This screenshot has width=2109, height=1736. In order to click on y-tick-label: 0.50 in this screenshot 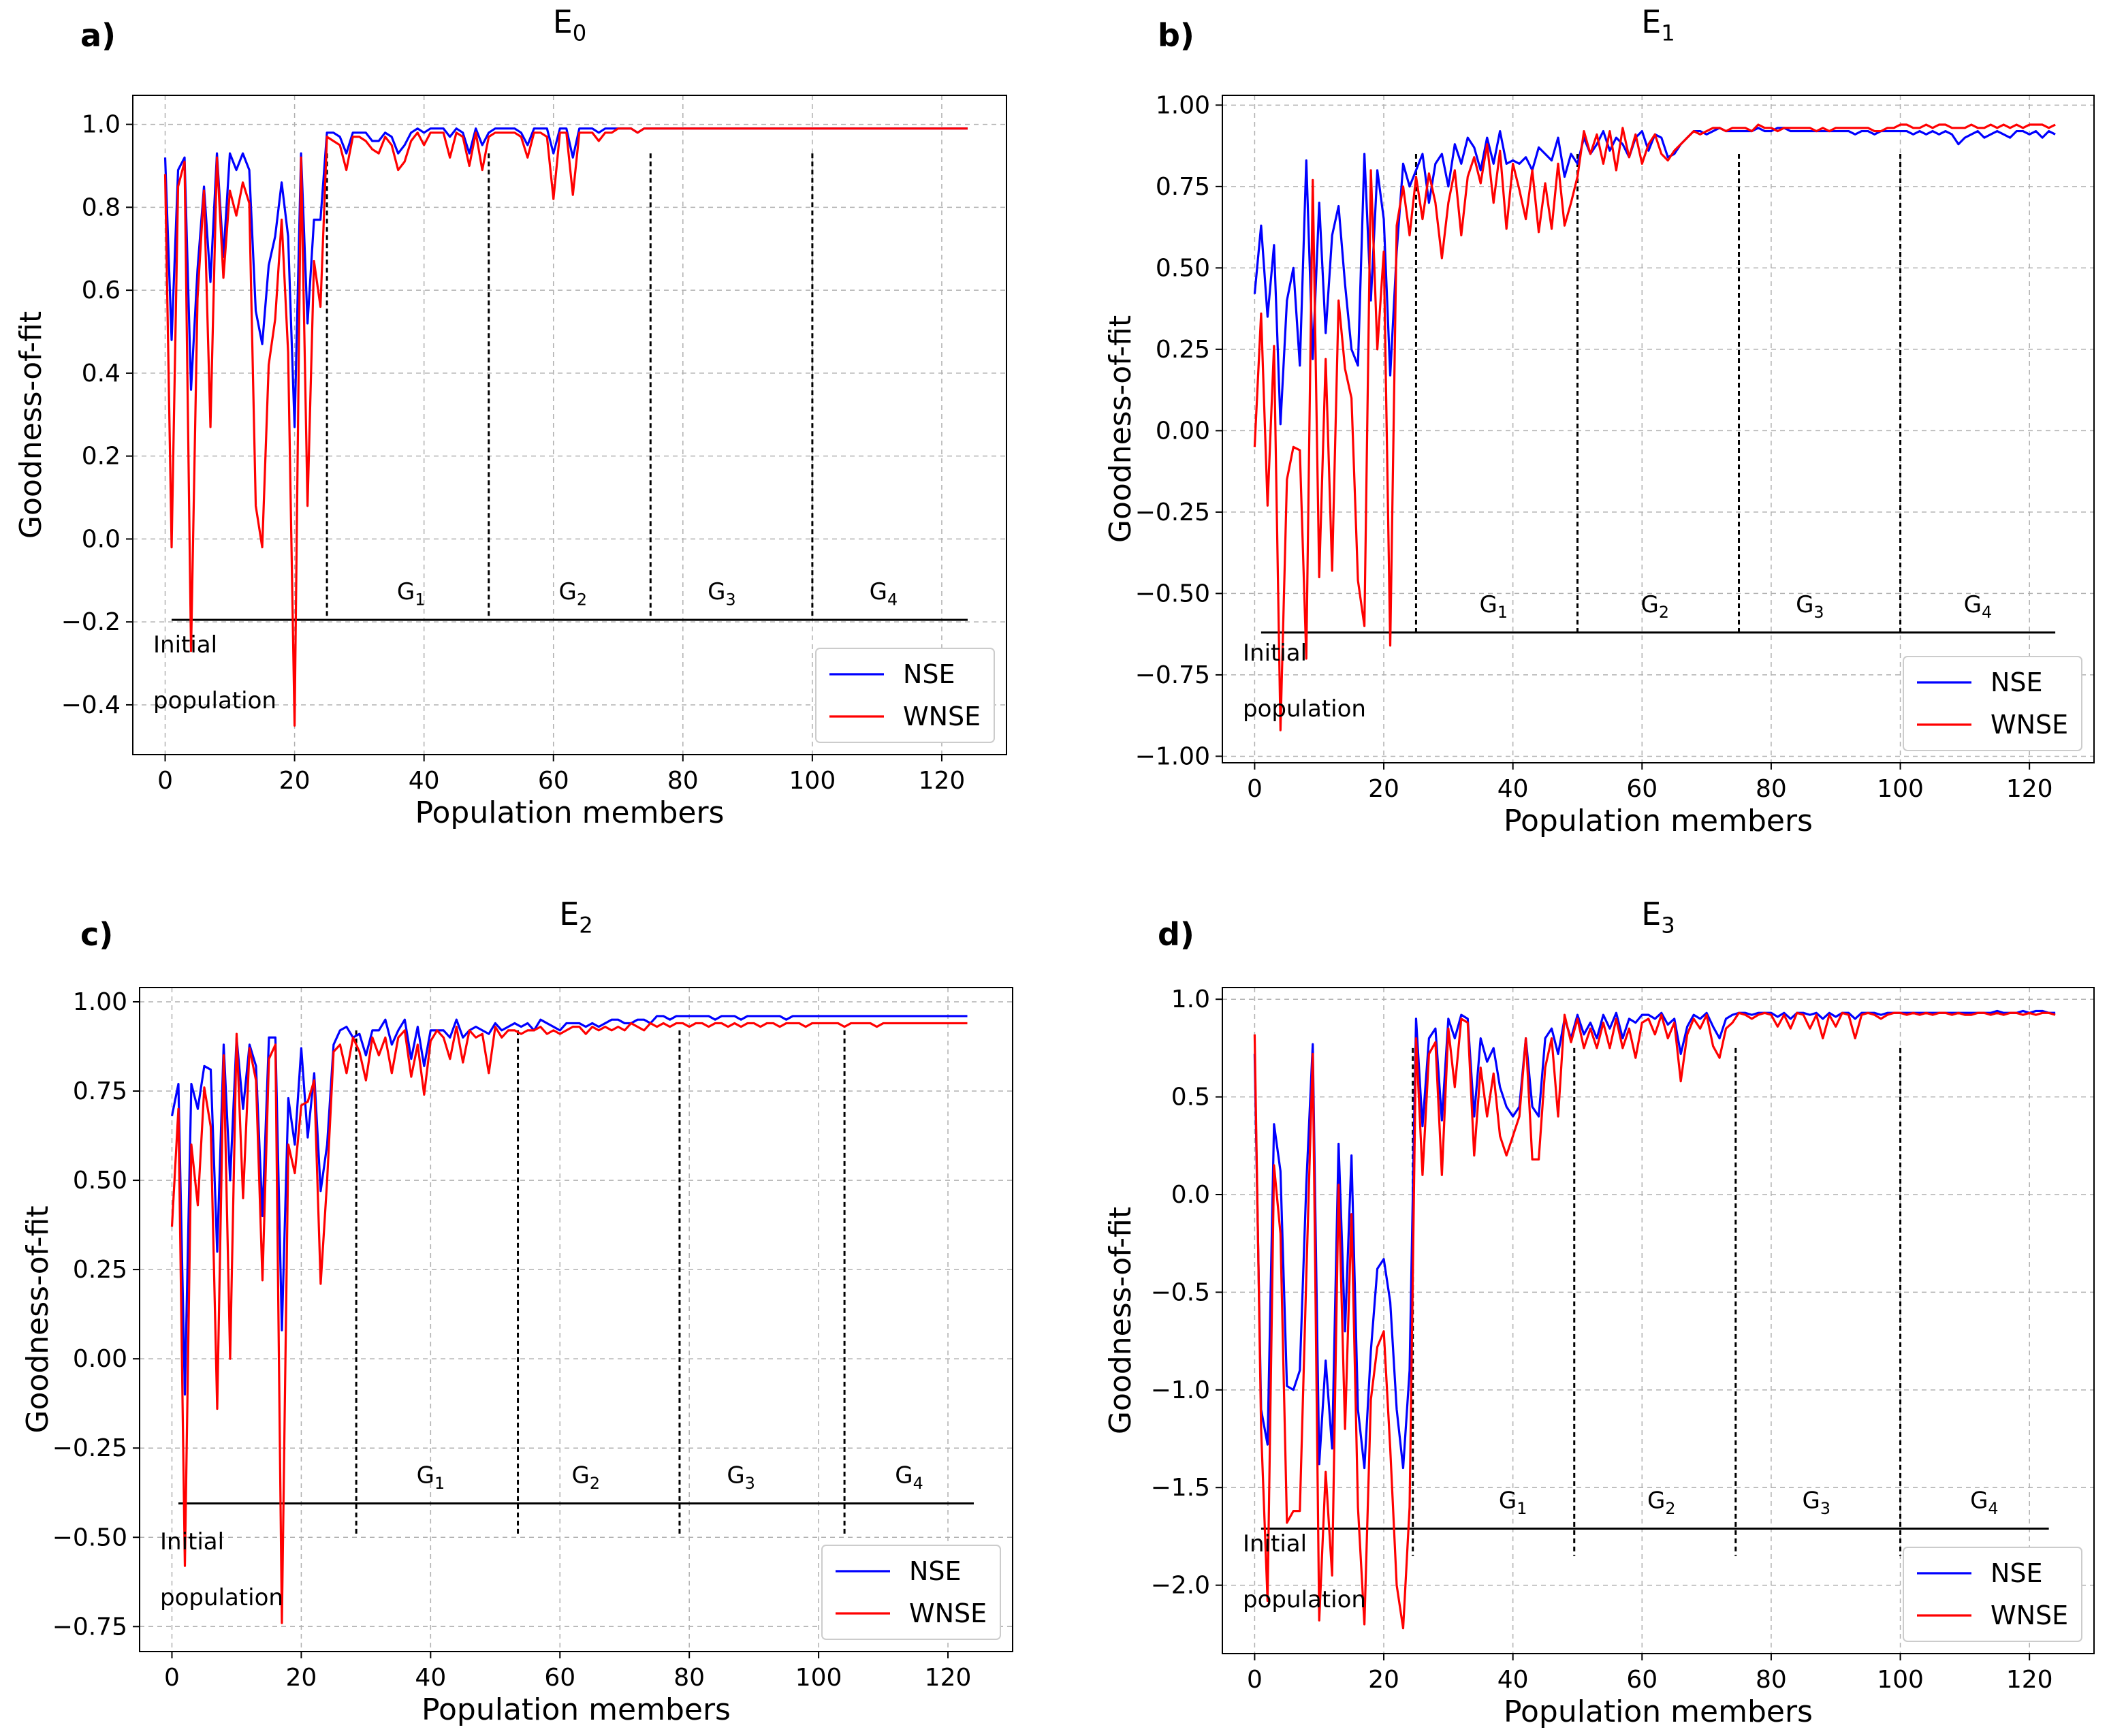, I will do `click(100, 1181)`.